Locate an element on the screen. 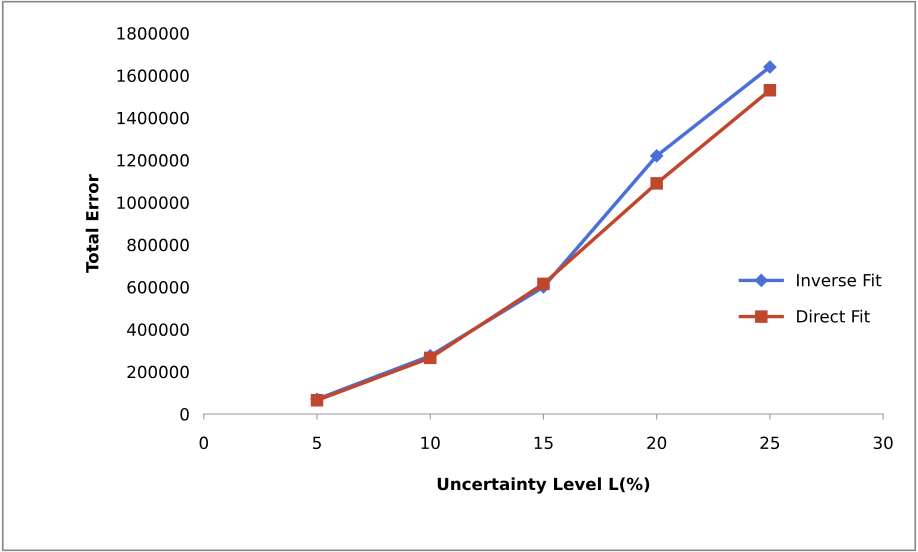 This screenshot has height=552, width=918. y-tick-label: 400000 is located at coordinates (158, 329).